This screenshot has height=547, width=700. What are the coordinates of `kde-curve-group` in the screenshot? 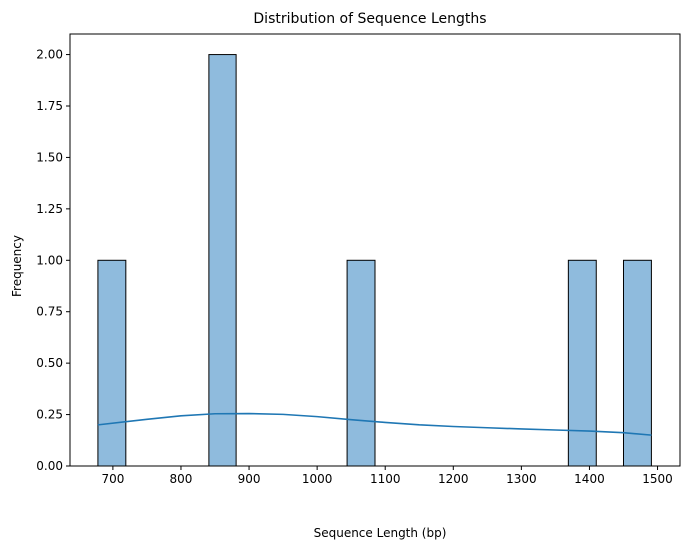 It's located at (374, 424).